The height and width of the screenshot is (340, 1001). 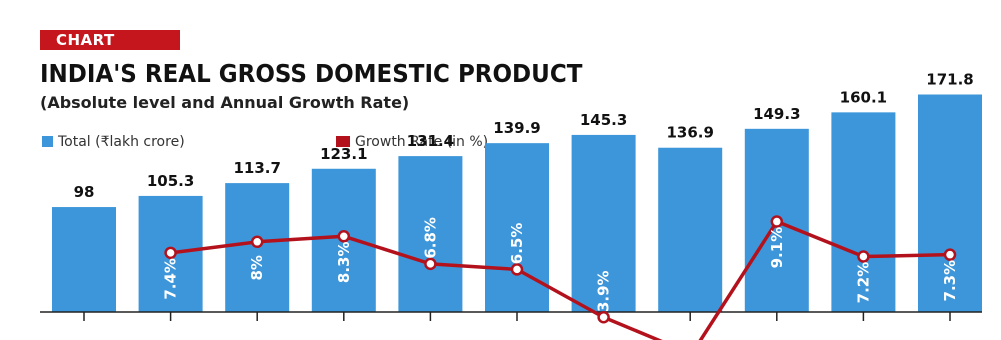 I want to click on bar-value-label: 139.9, so click(x=516, y=128).